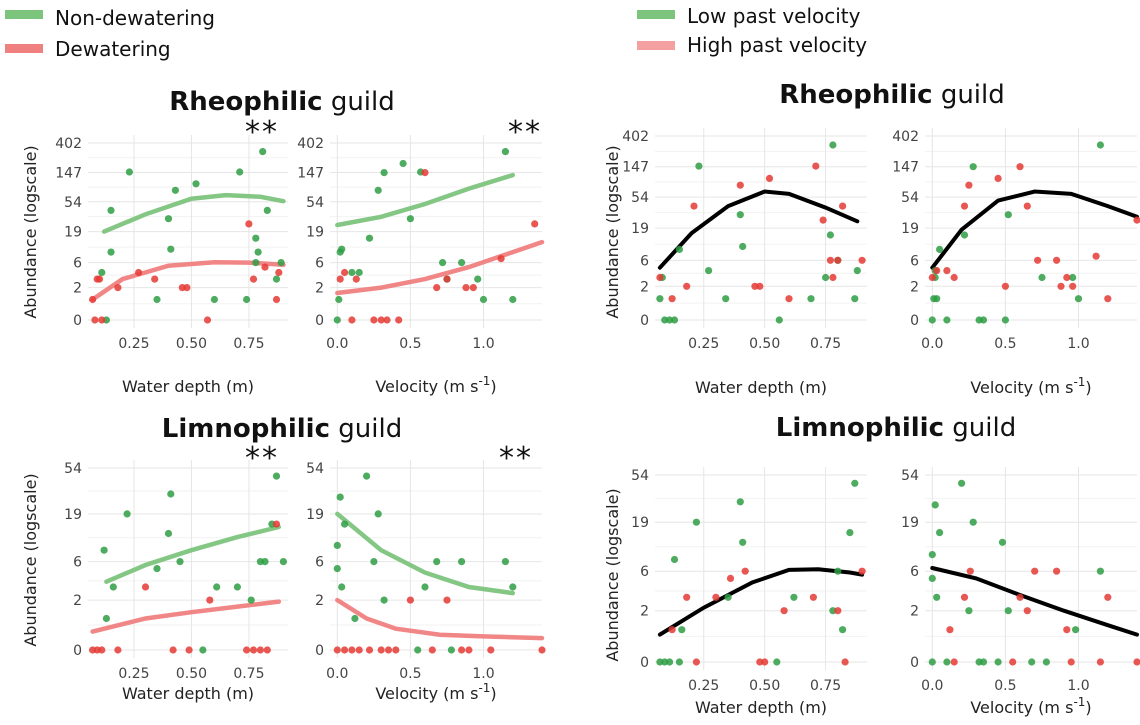  Describe the element at coordinates (905, 137) in the screenshot. I see `y-tick-label: 402` at that location.